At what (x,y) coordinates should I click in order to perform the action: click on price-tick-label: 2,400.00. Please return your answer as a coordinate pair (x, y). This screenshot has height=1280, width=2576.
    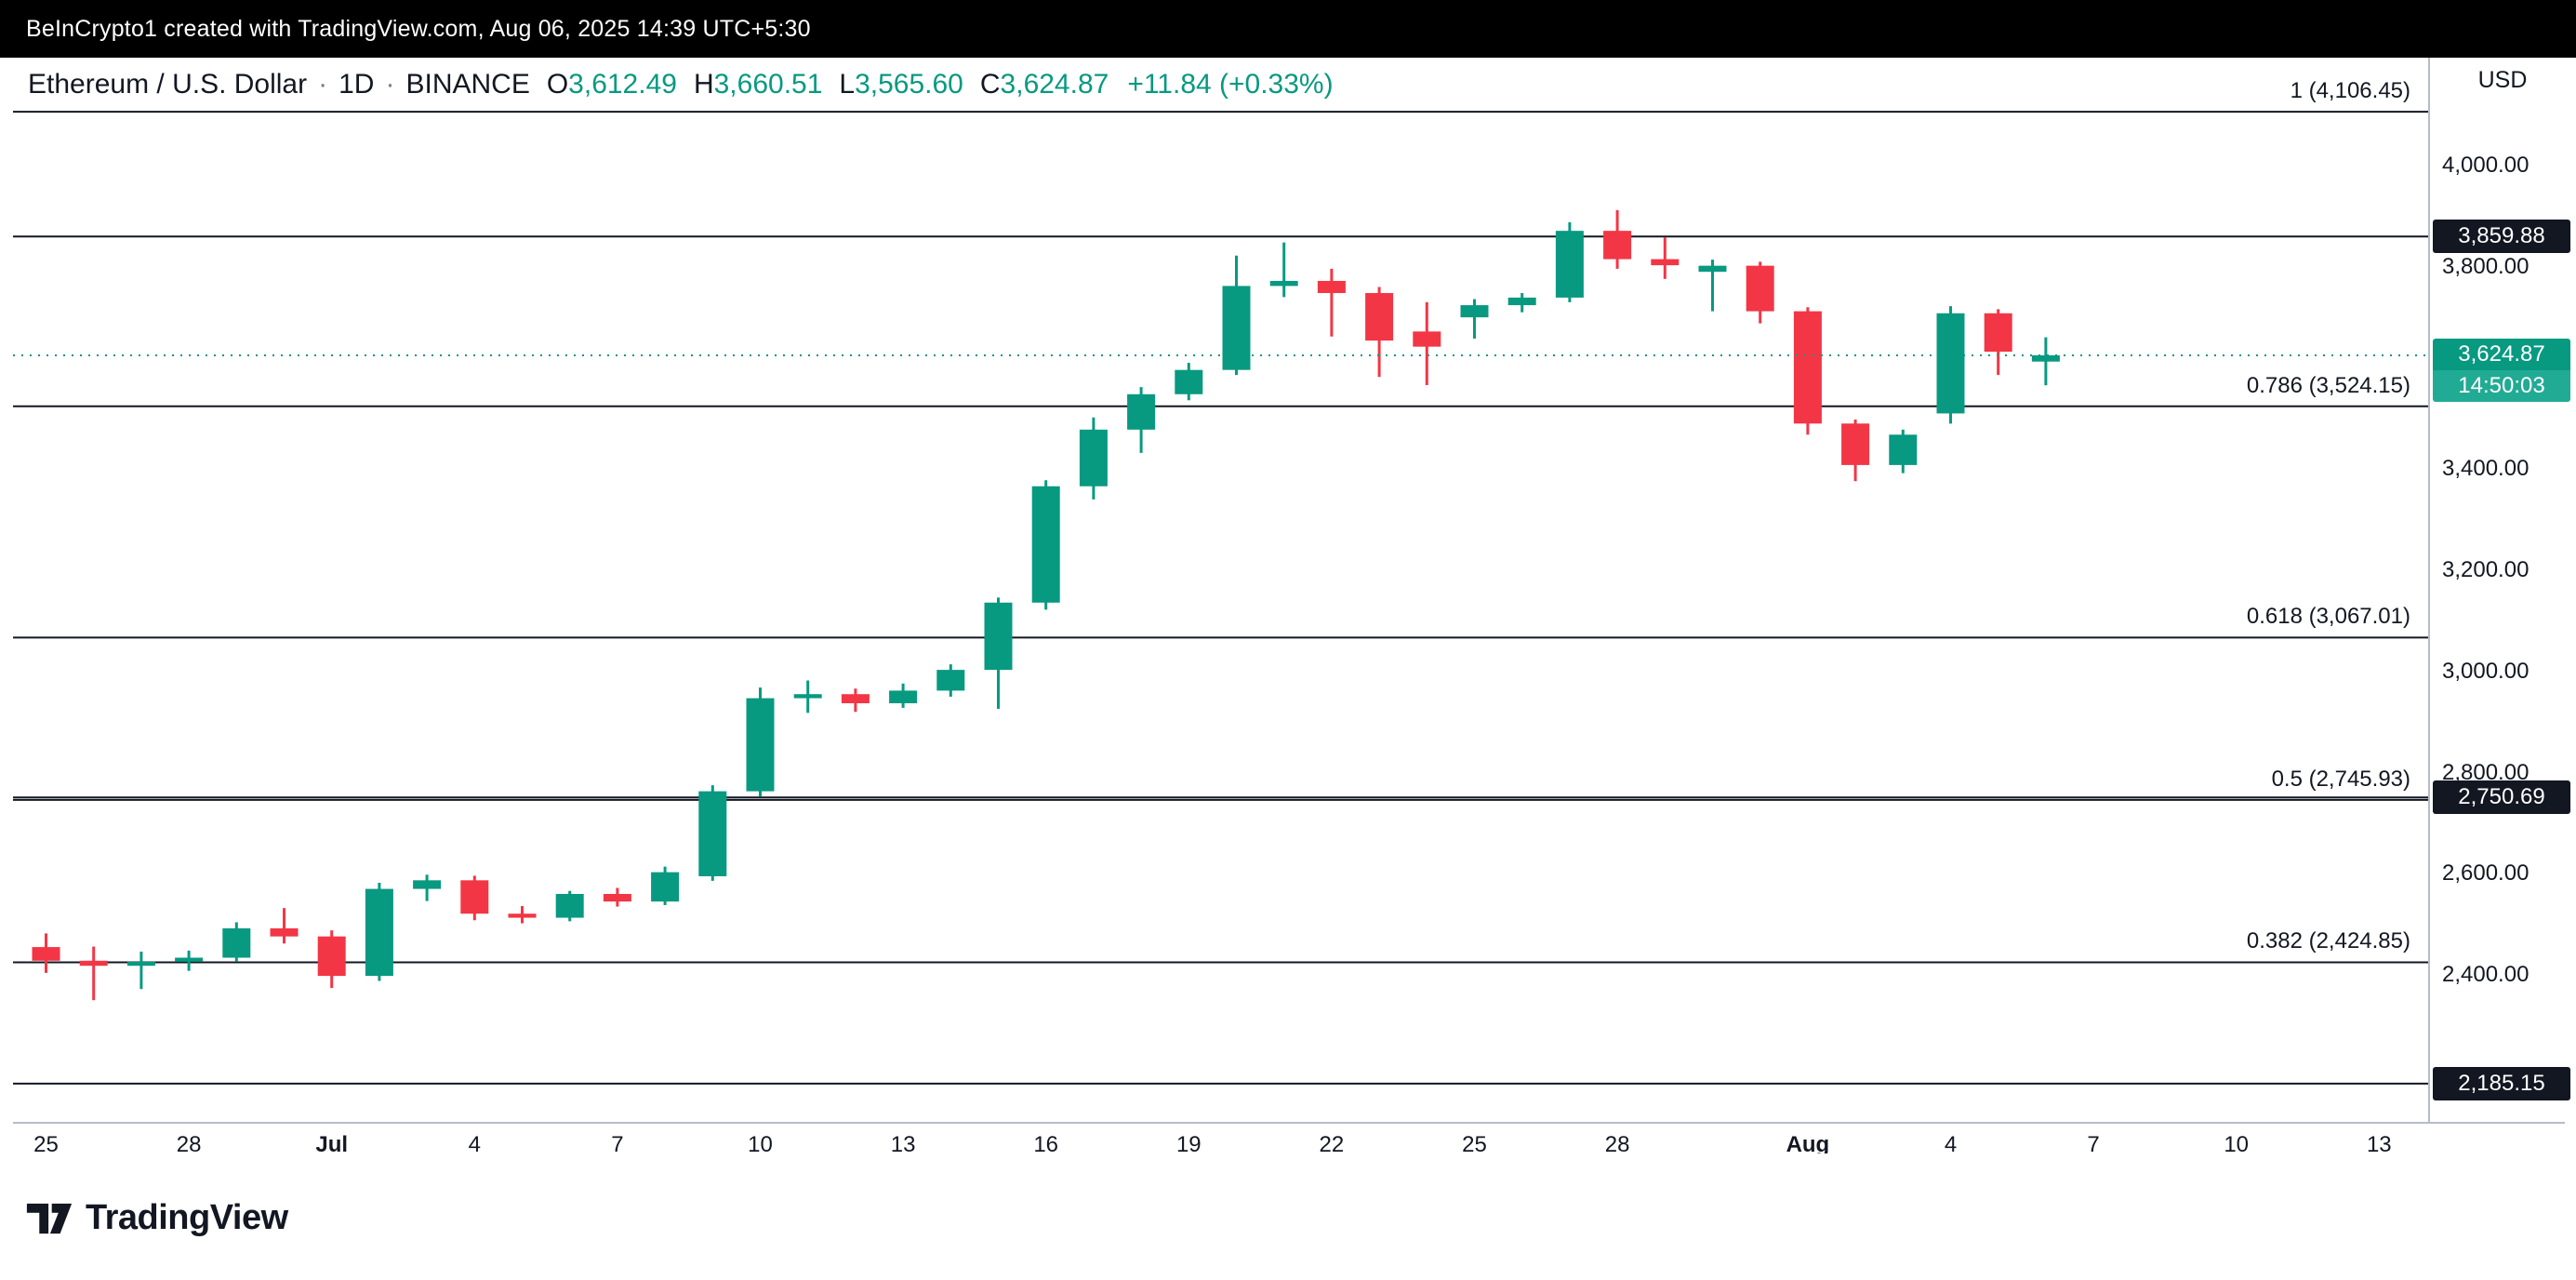
    Looking at the image, I should click on (2486, 974).